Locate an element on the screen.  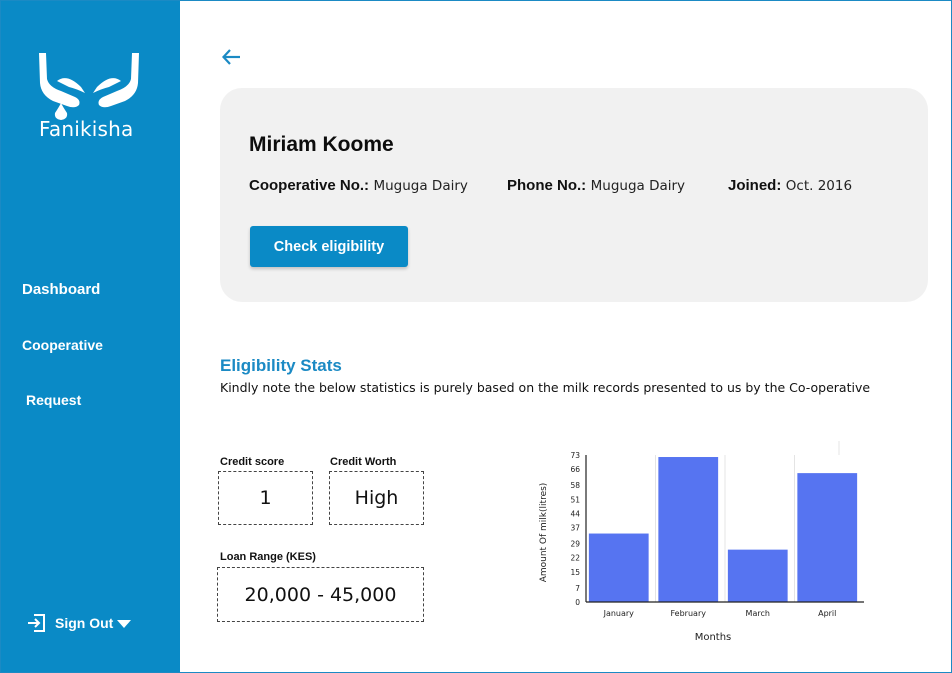
loan-range-label: Loan Range (KES) is located at coordinates (268, 557).